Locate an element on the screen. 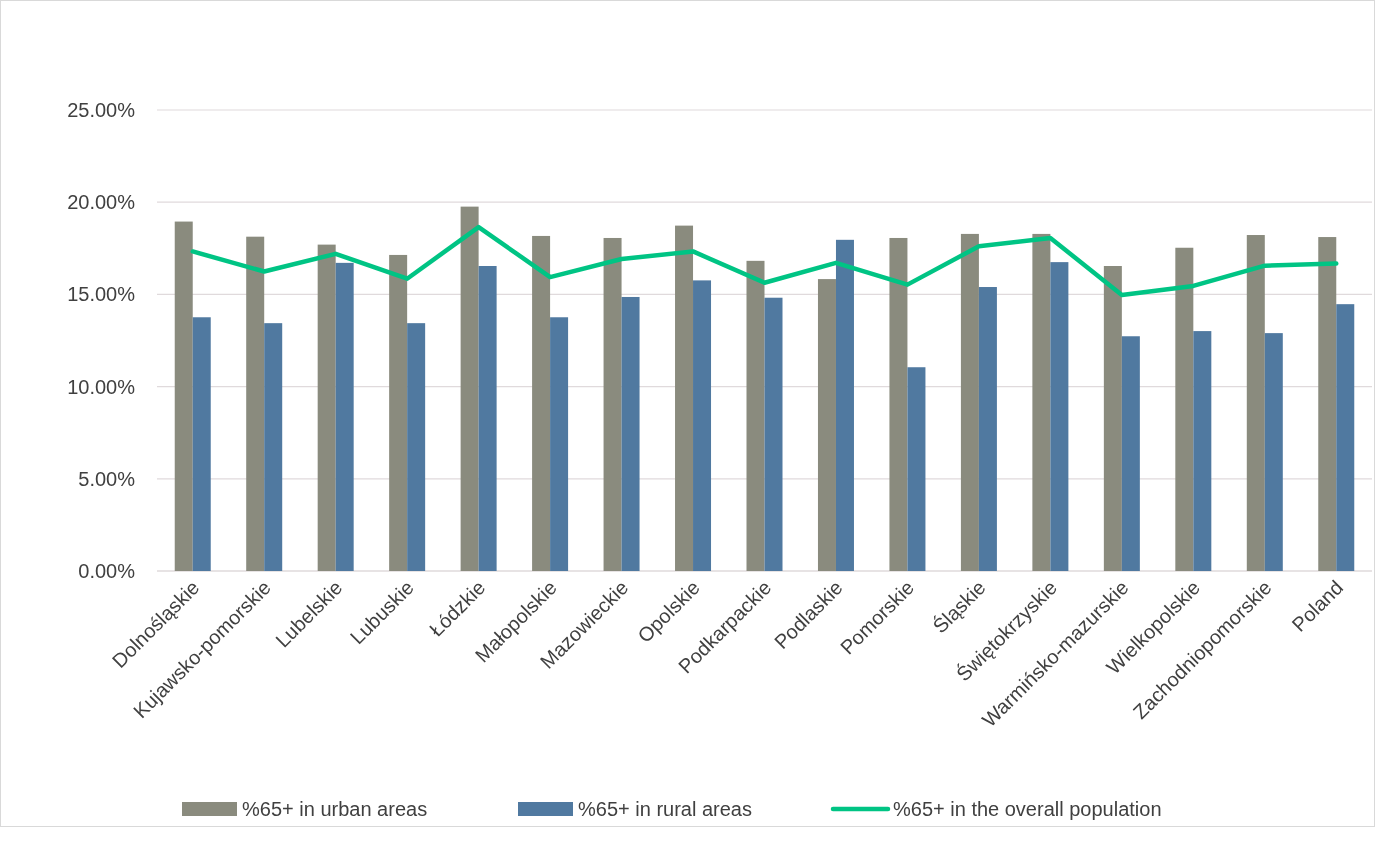 The width and height of the screenshot is (1391, 843). y-tick-label: 5.00% is located at coordinates (107, 478).